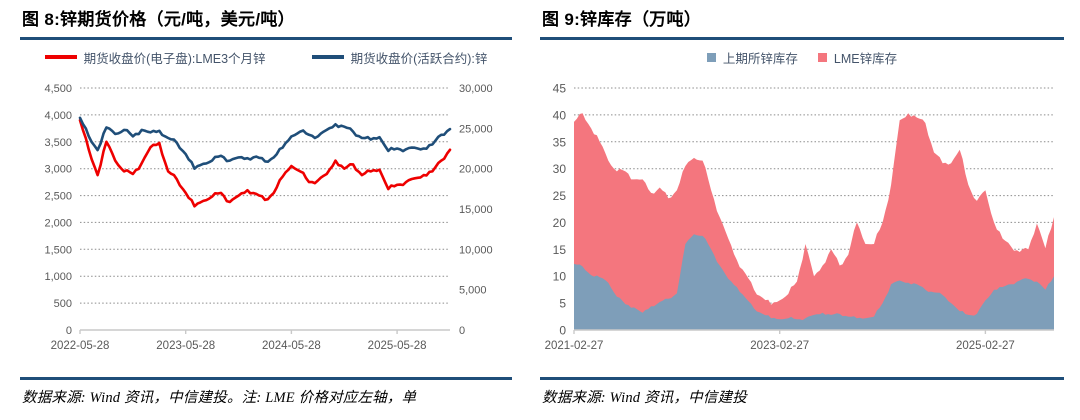 This screenshot has height=420, width=1080. Describe the element at coordinates (760, 58) in the screenshot. I see `legend-label-shfe-zinc-stock: 上期所锌库存` at that location.